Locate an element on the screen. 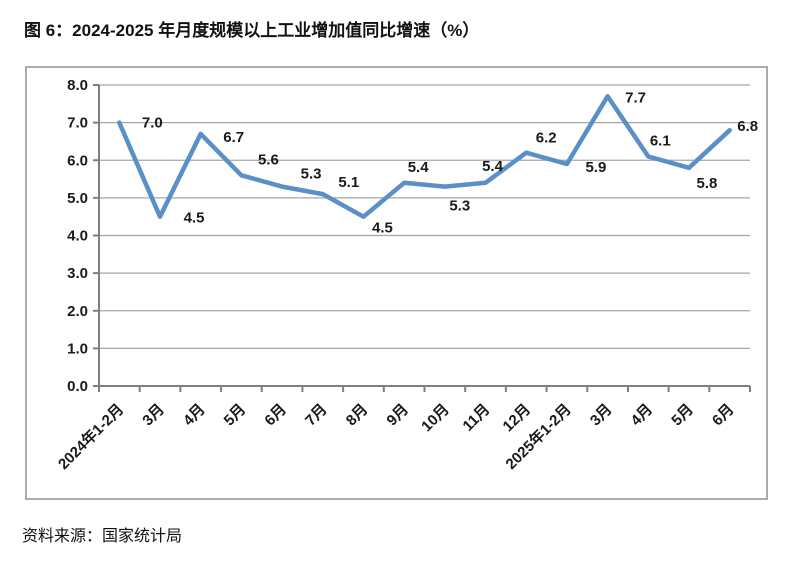  y-tick-label: 4.0 is located at coordinates (77, 236).